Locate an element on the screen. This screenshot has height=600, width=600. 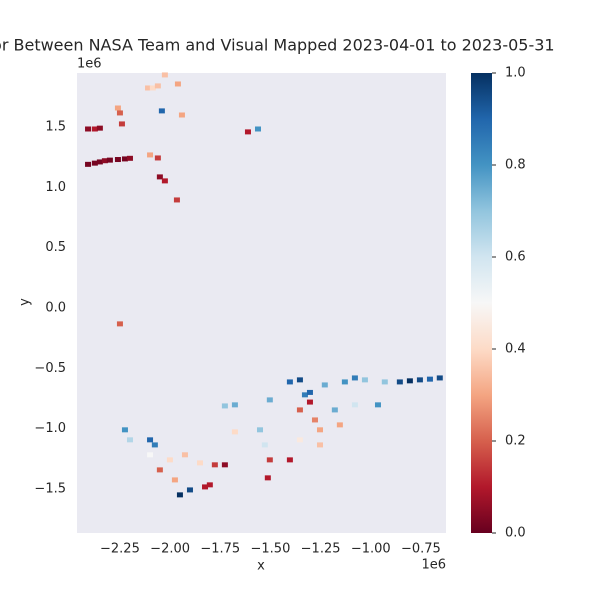
x-tick-label: −2.00 is located at coordinates (170, 549).